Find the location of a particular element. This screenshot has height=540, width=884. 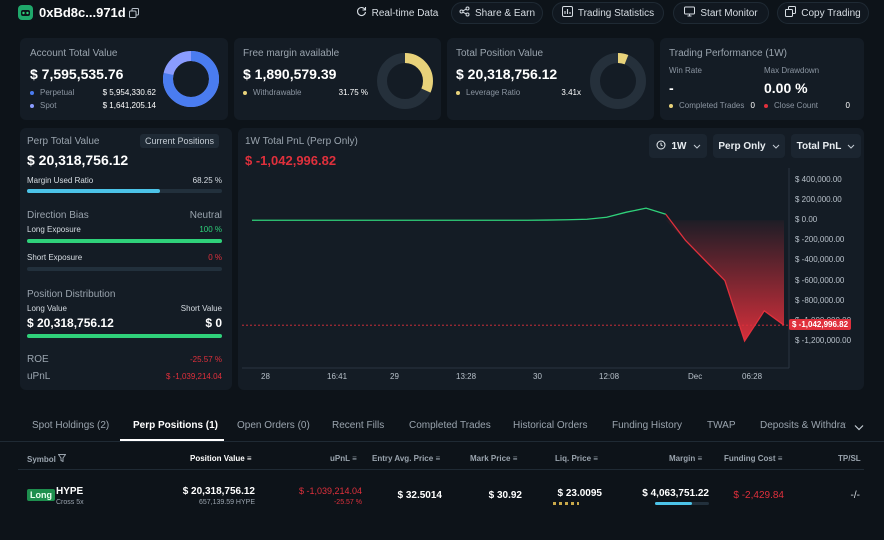

current-pnl-tag: $ -1,042,996.82 is located at coordinates (820, 325).